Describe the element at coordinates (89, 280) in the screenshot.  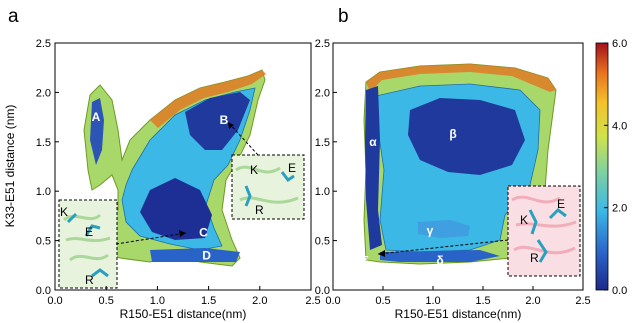
I see `inset-left-label-r: R` at that location.